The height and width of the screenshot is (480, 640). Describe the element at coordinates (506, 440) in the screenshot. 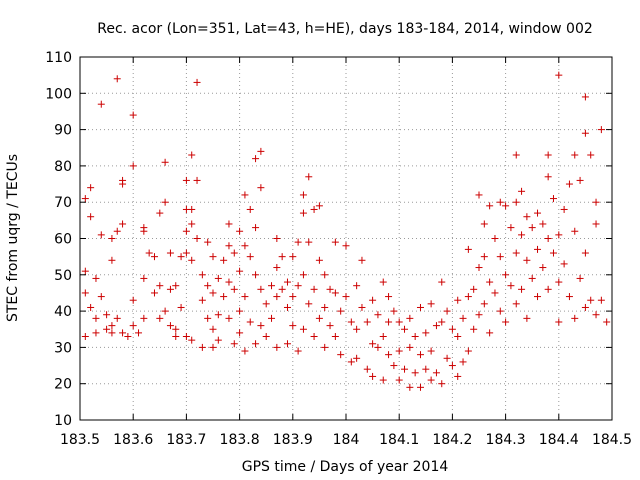

I see `x-tick-label: 184.3` at that location.